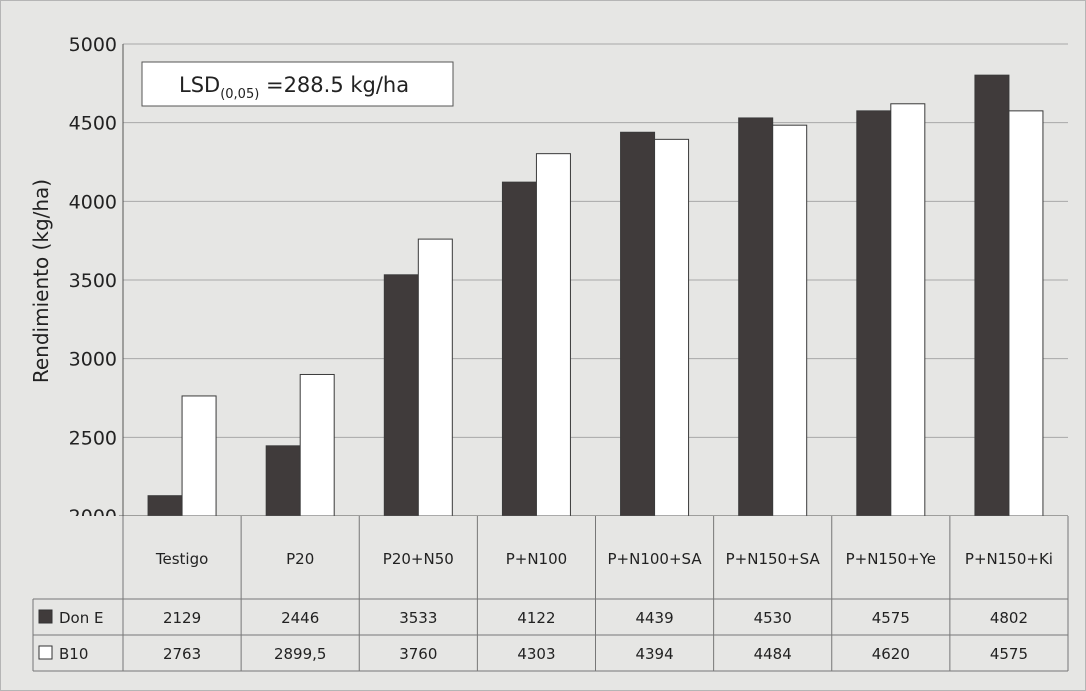 This screenshot has width=1086, height=691. Describe the element at coordinates (773, 559) in the screenshot. I see `category-label: P+N150+SA` at that location.